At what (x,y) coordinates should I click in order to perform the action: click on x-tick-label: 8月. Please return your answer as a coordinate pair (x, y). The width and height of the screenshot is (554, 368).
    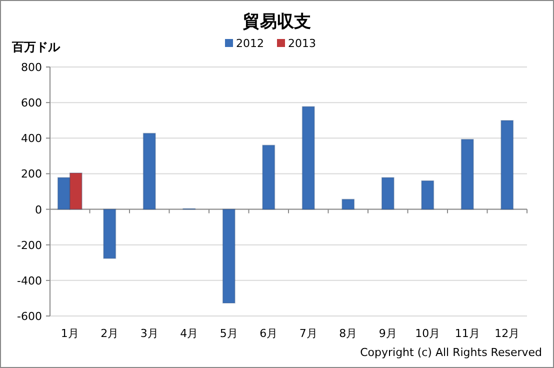
    Looking at the image, I should click on (348, 333).